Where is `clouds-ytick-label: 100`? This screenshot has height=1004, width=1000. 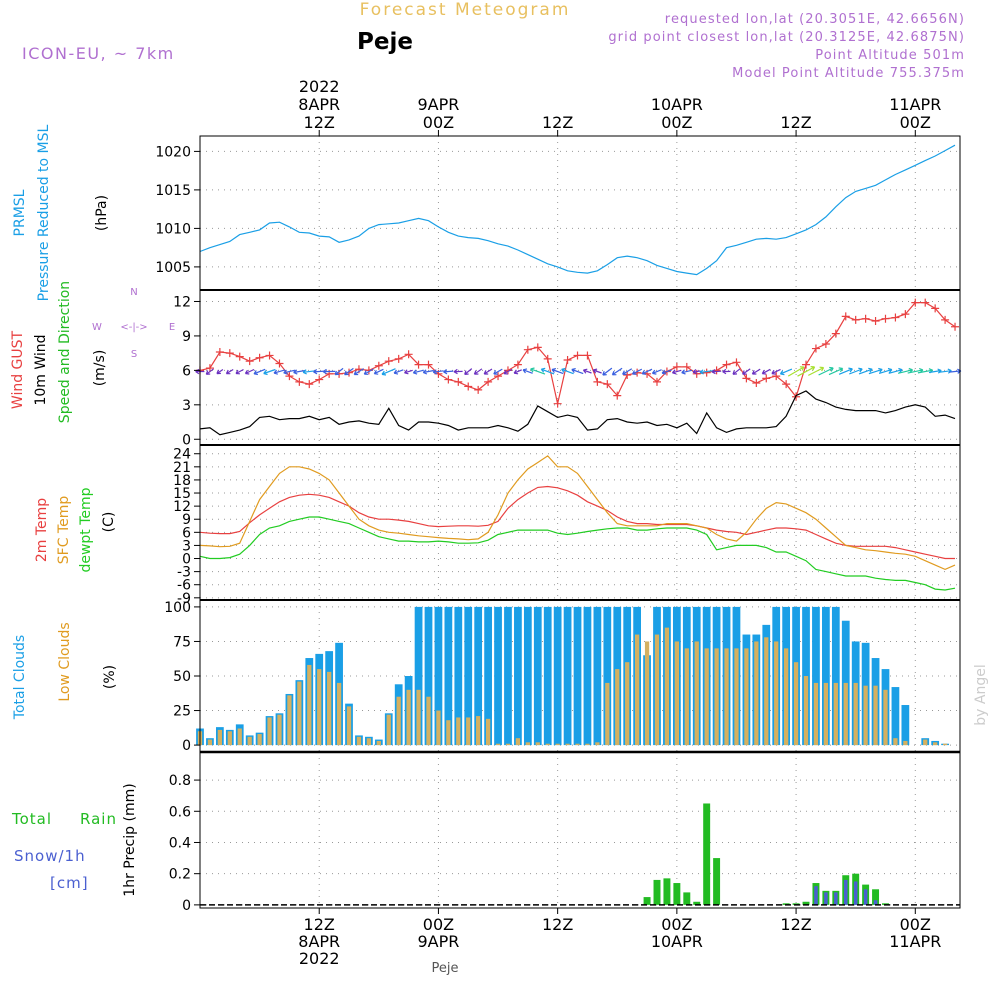
clouds-ytick-label: 100 is located at coordinates (177, 608).